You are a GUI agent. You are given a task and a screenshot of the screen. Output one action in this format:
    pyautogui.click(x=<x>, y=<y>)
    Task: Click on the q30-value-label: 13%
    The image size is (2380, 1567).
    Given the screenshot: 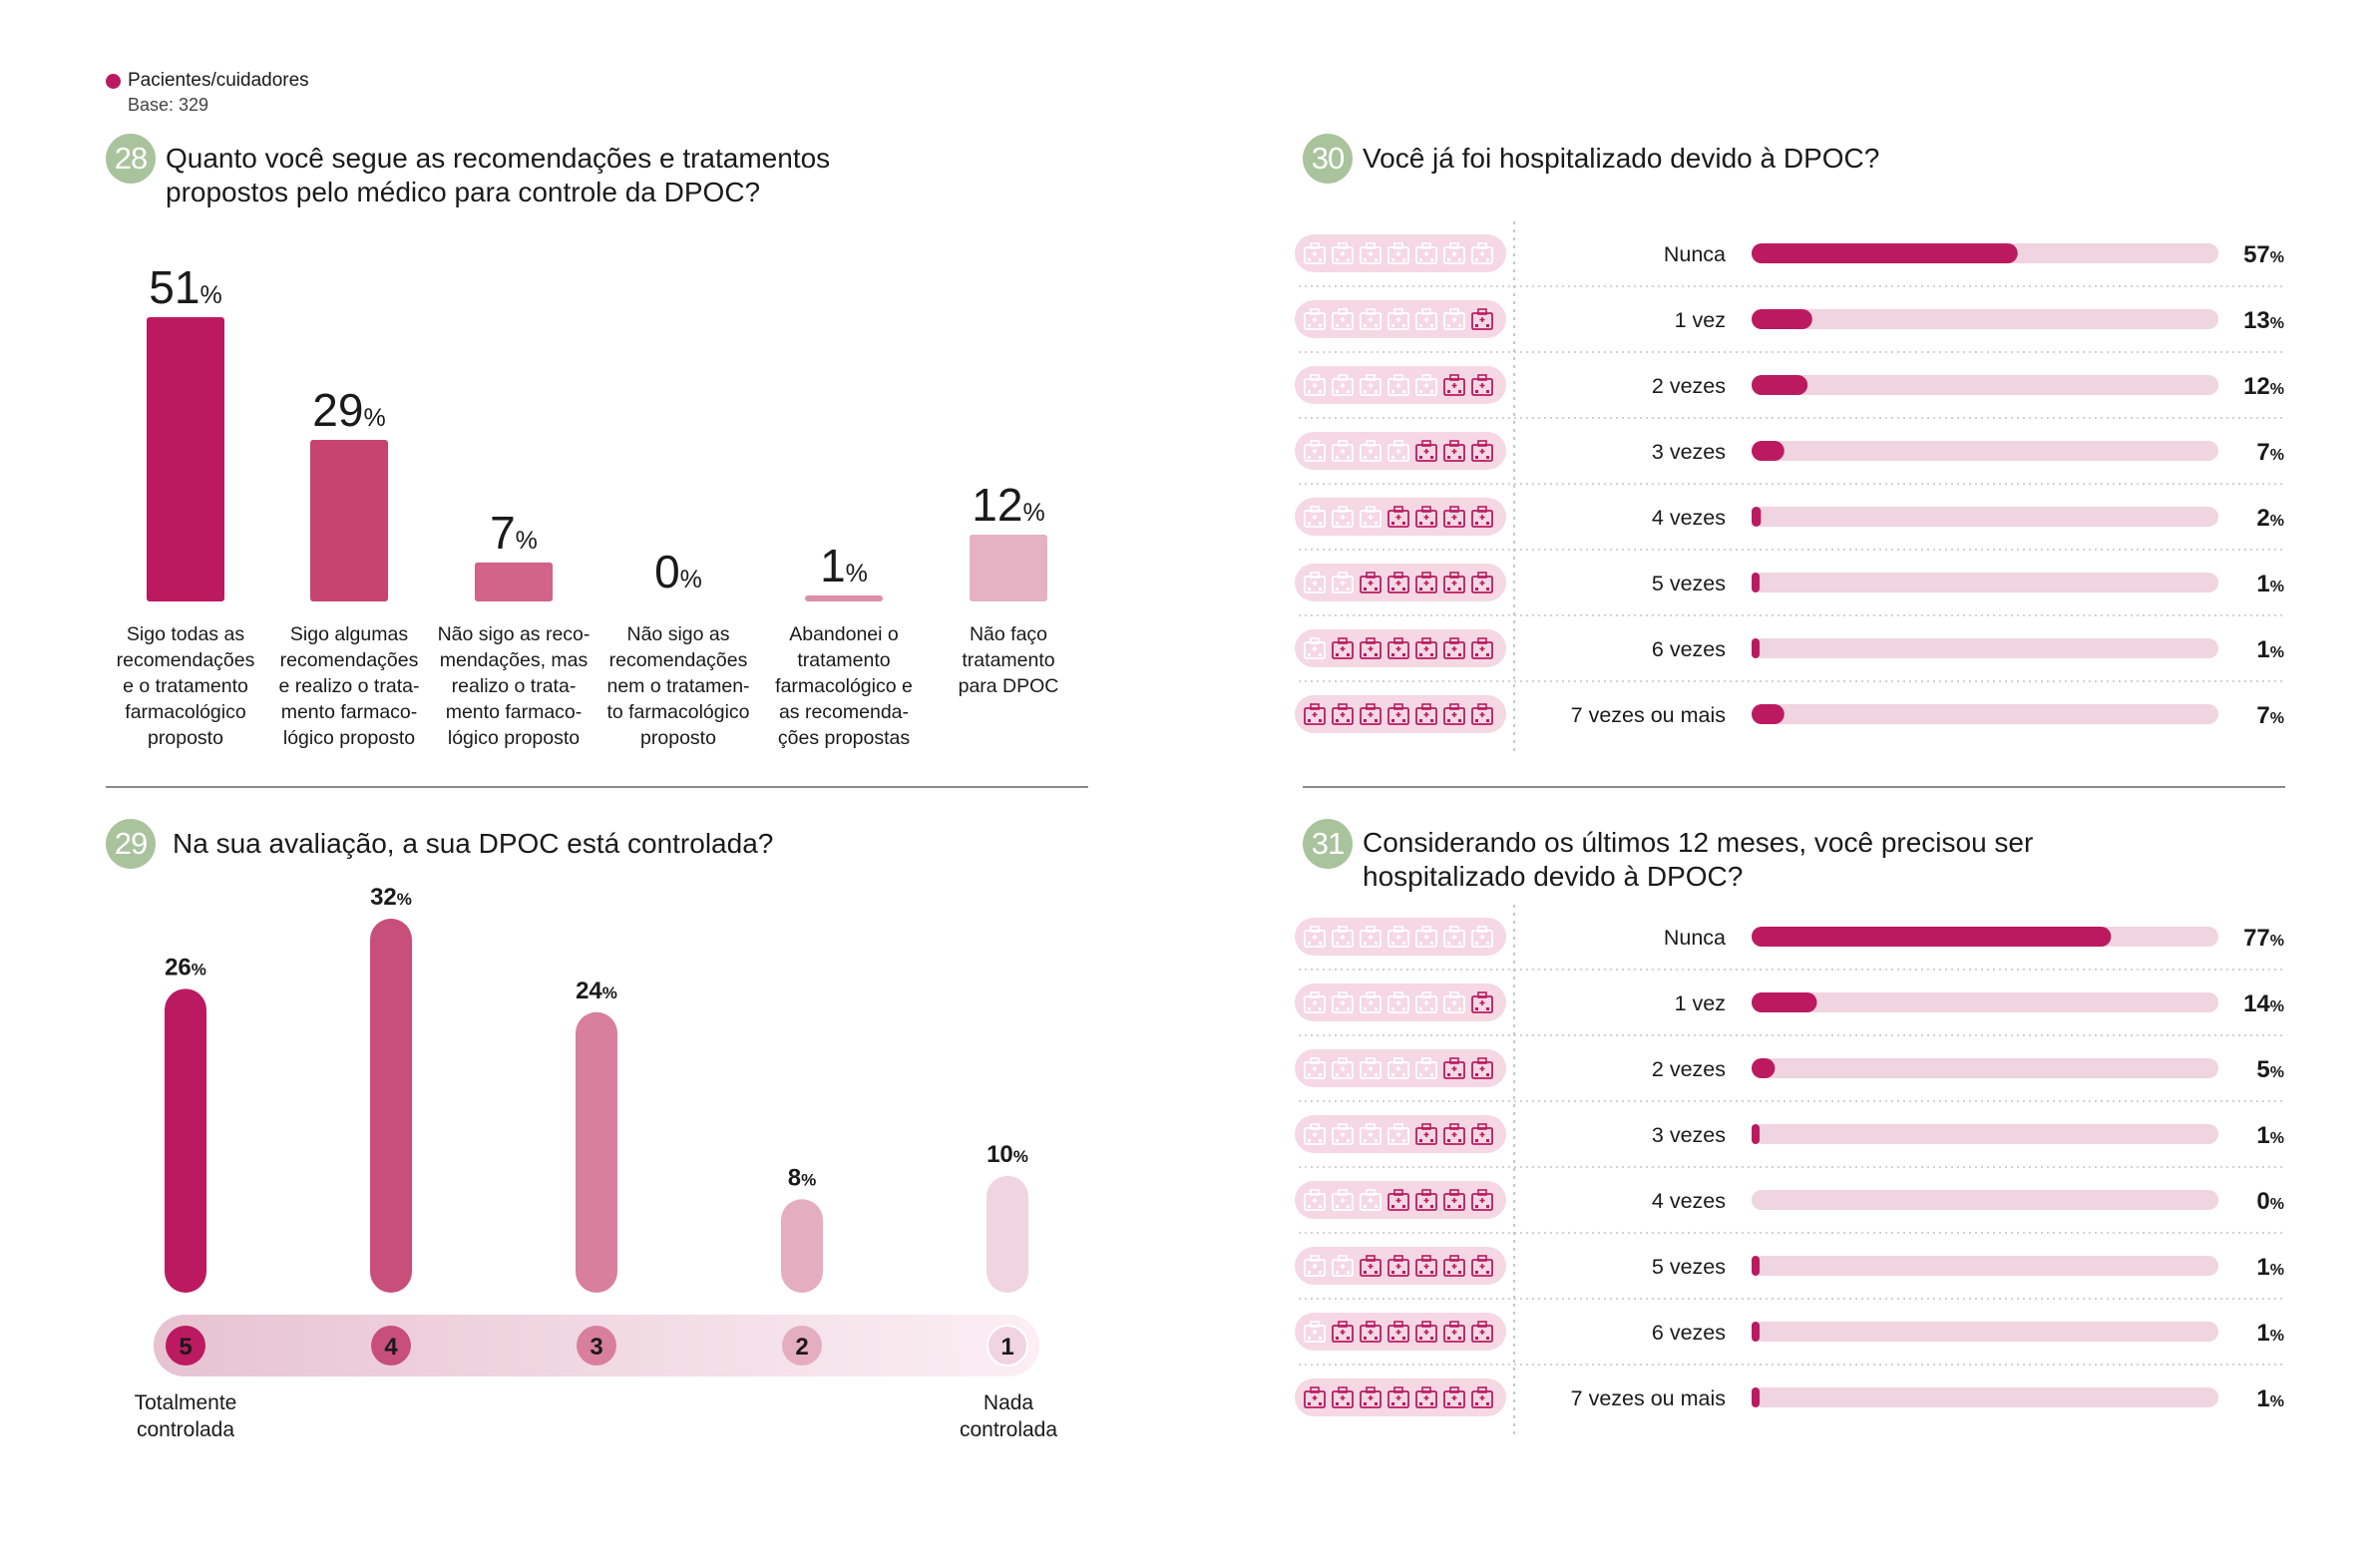 What is the action you would take?
    pyautogui.click(x=2263, y=320)
    